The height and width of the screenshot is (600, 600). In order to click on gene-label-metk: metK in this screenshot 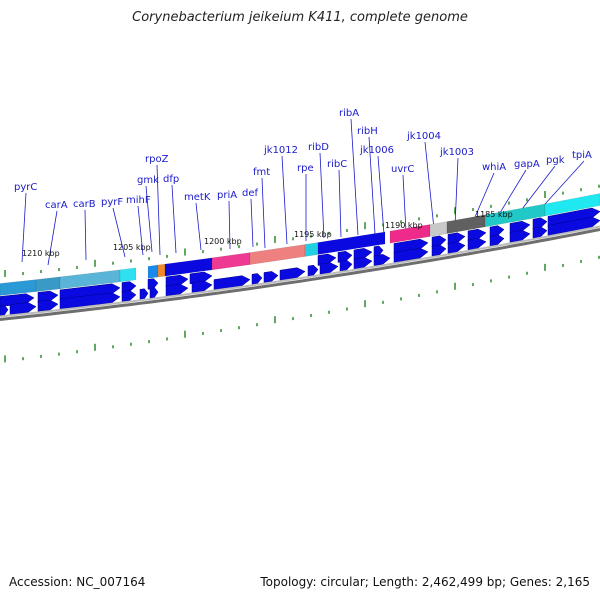, I will do `click(197, 197)`.